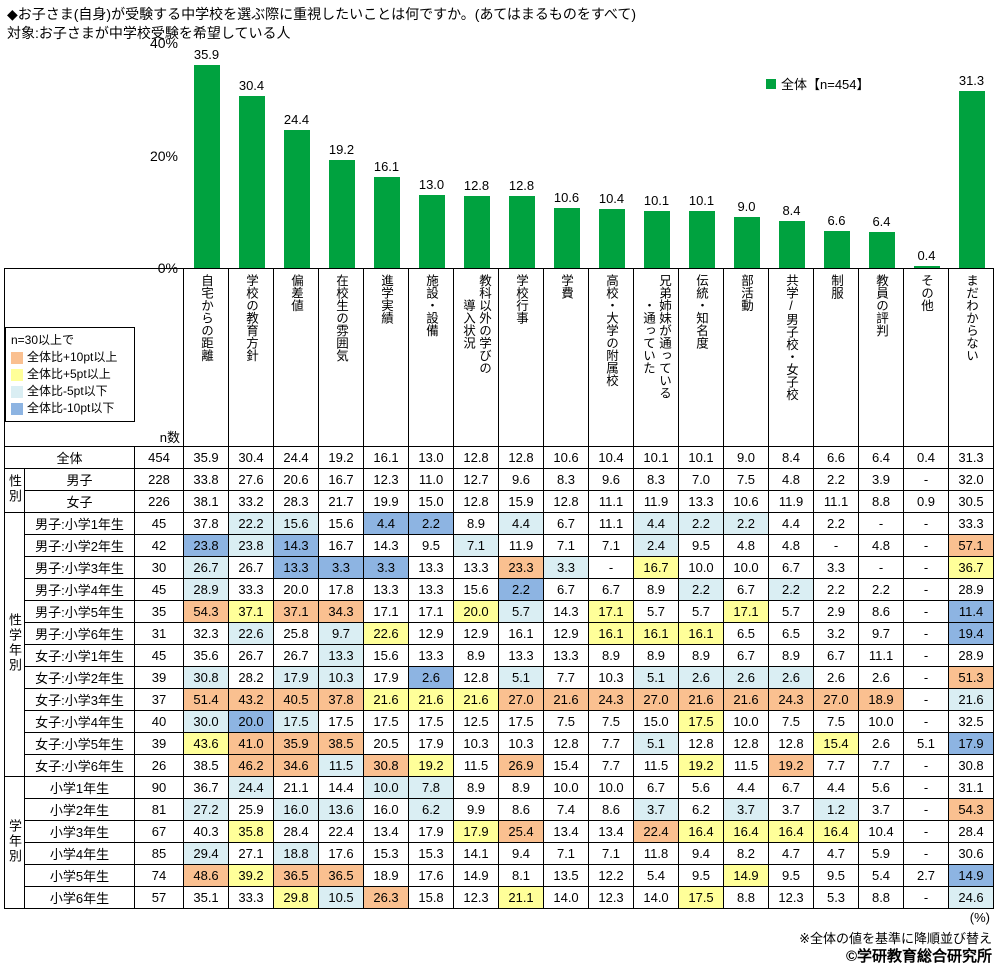  I want to click on row-n: 454, so click(159, 457).